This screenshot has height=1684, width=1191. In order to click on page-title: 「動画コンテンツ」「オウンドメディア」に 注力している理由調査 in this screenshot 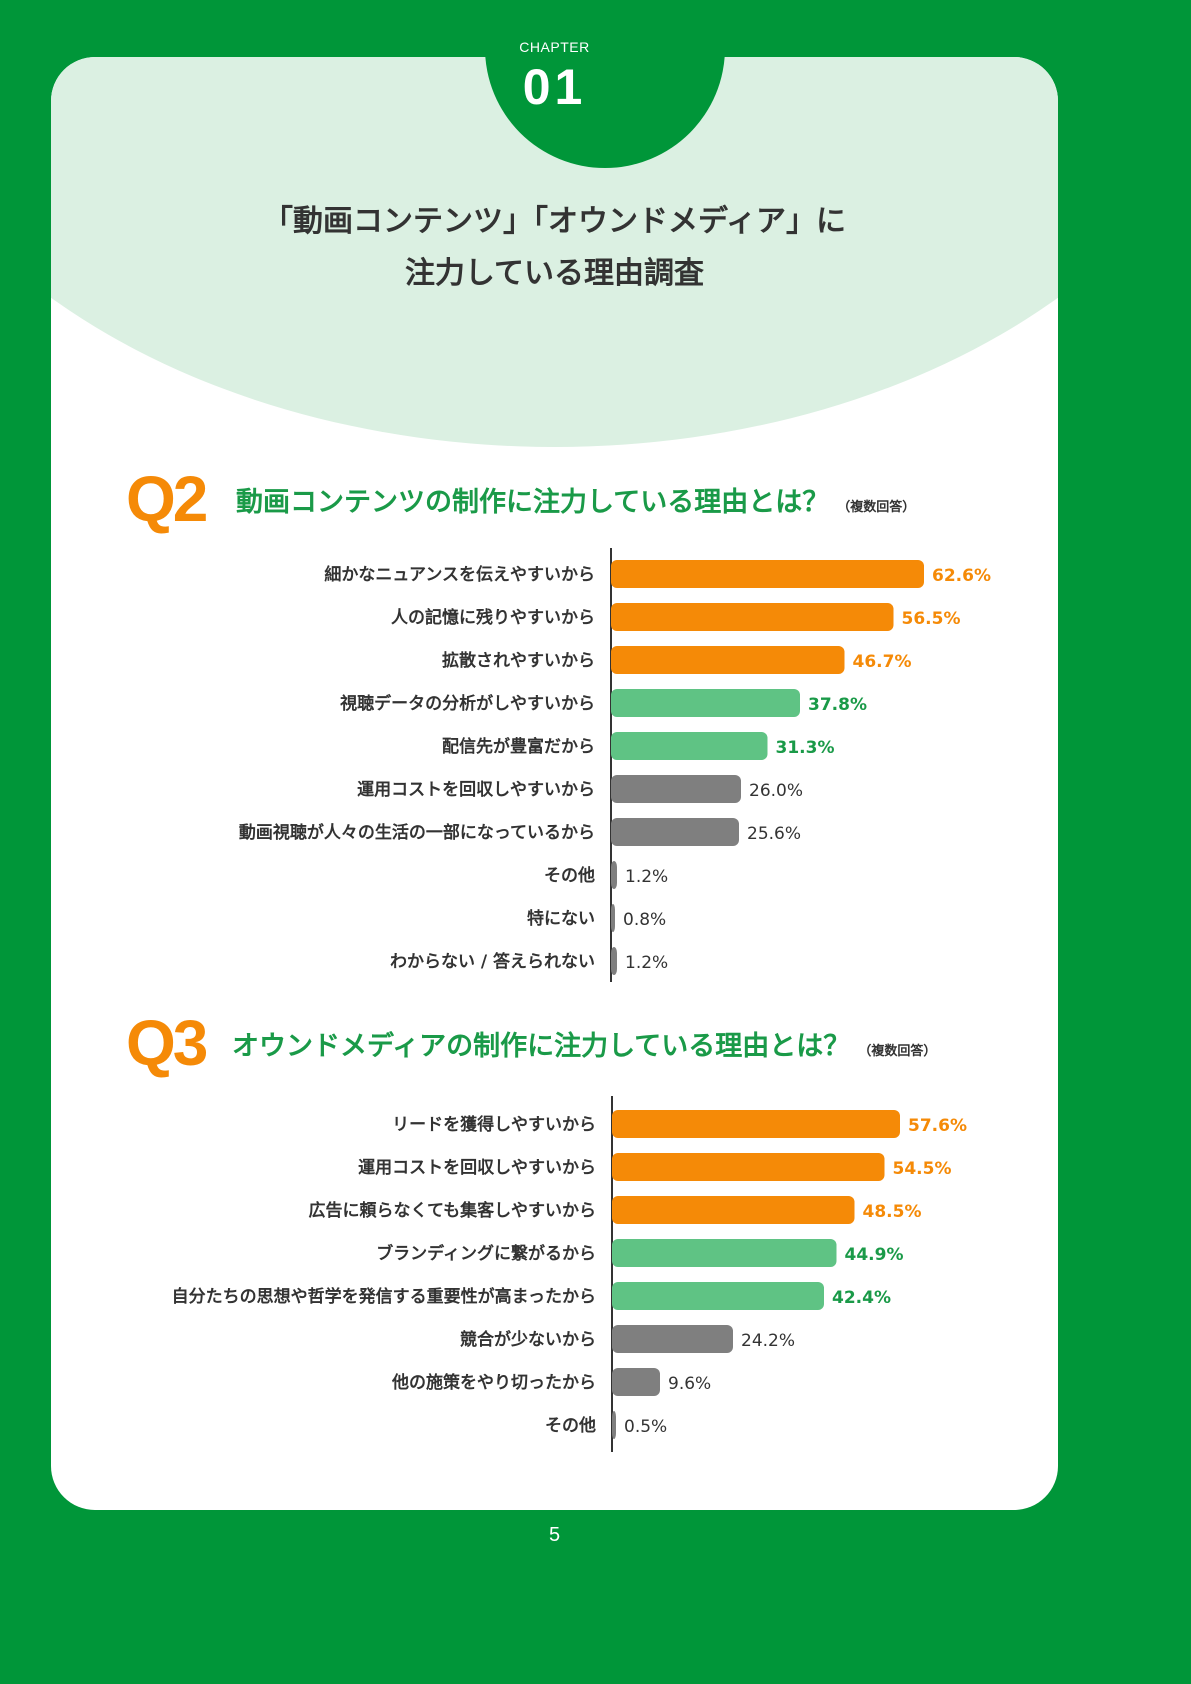, I will do `click(554, 248)`.